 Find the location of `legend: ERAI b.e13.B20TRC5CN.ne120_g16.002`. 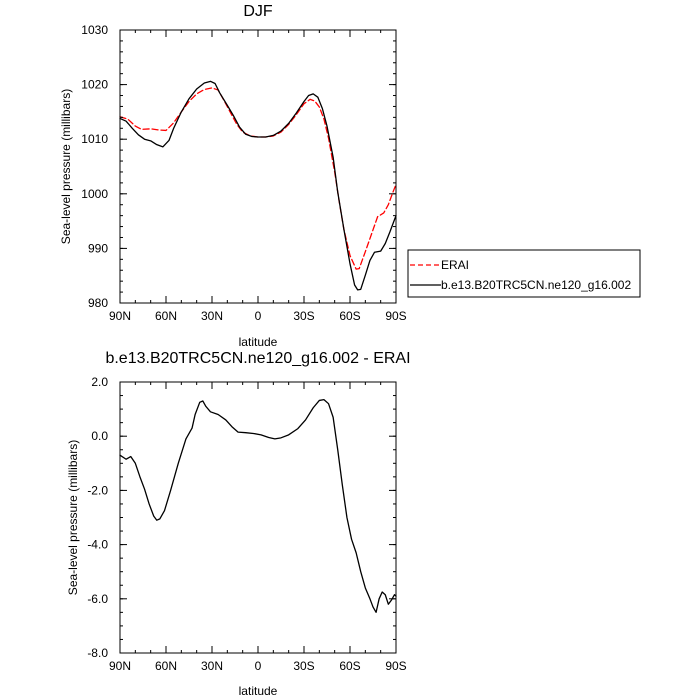

legend: ERAI b.e13.B20TRC5CN.ne120_g16.002 is located at coordinates (524, 273).